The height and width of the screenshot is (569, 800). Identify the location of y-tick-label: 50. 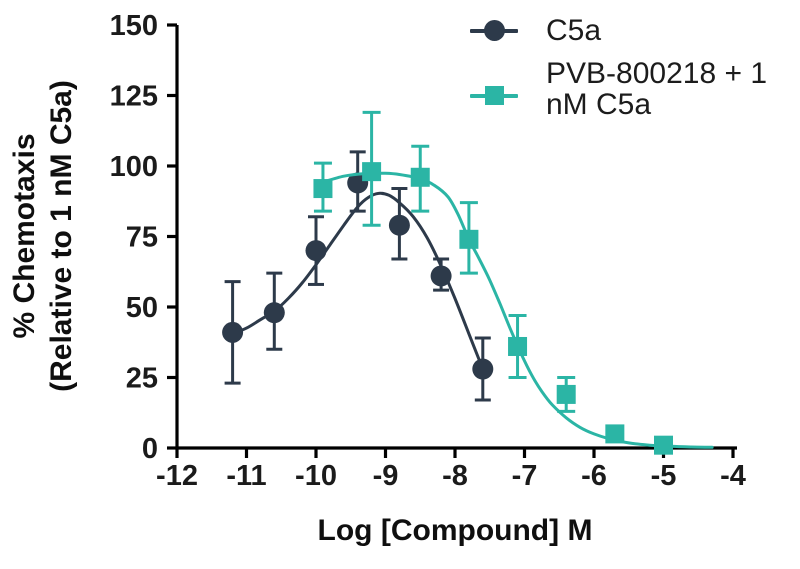
(142, 308).